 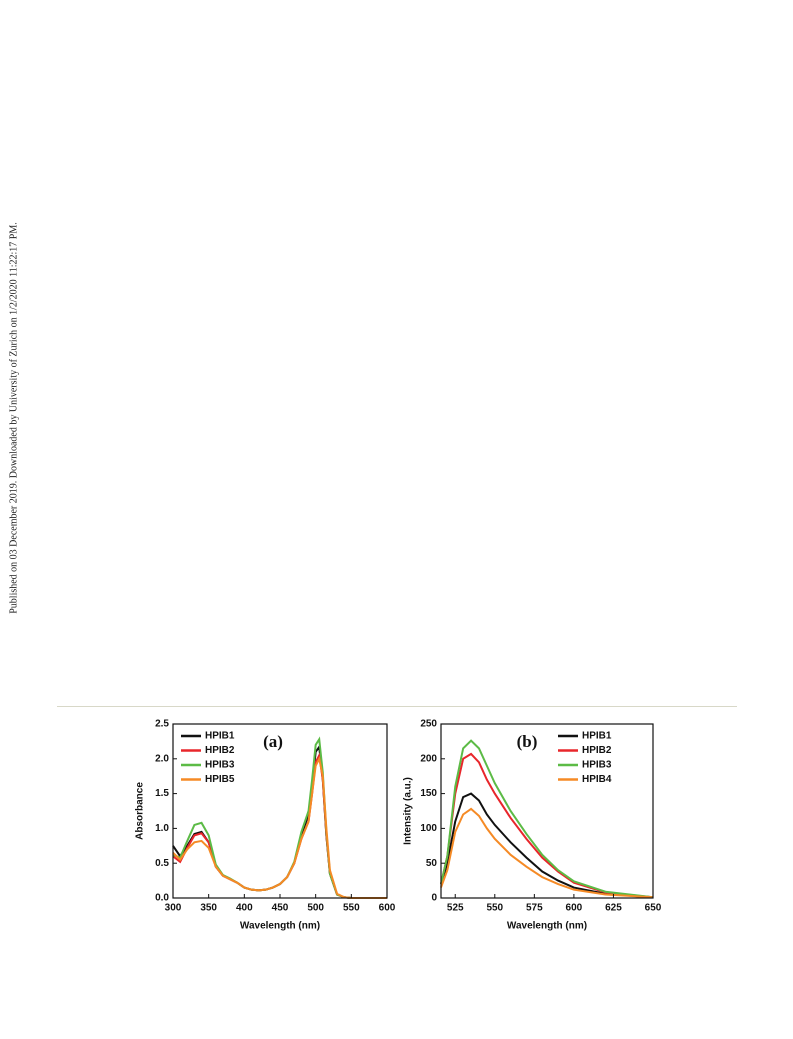 I want to click on x-tick-label: 350, so click(x=208, y=908).